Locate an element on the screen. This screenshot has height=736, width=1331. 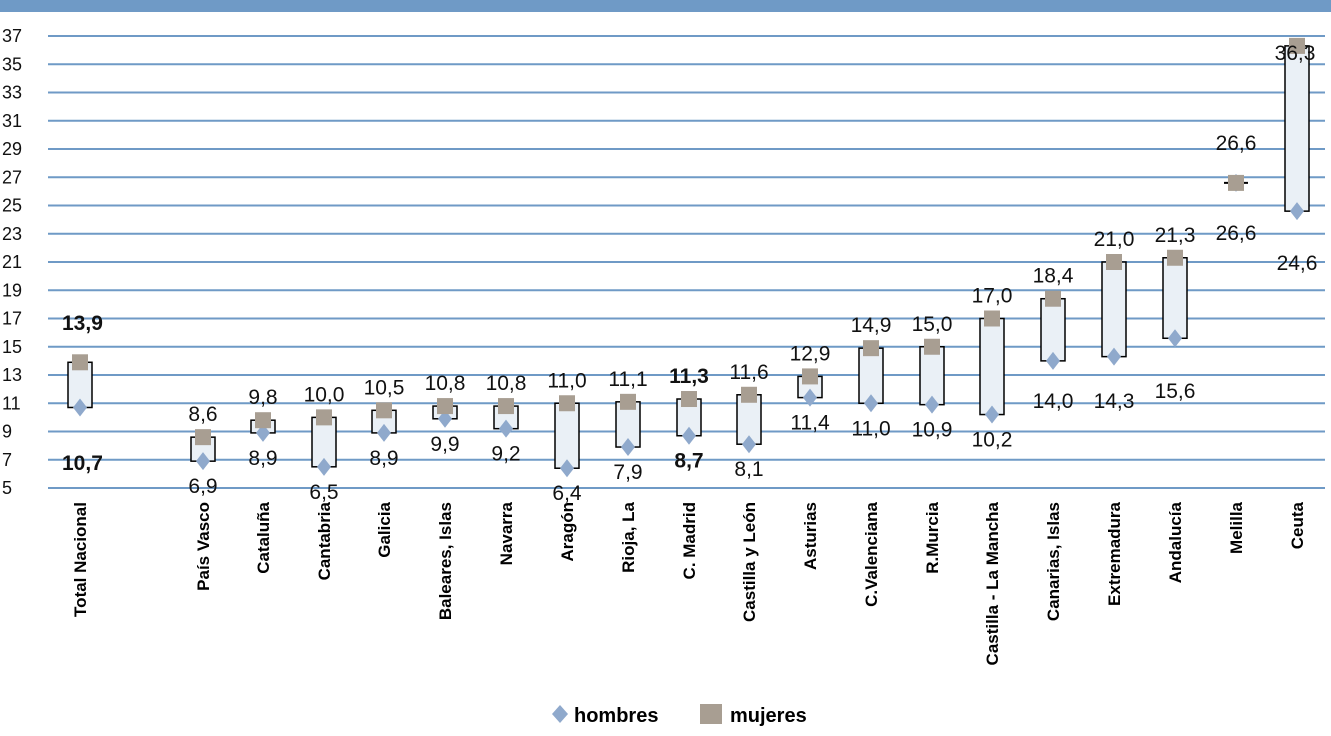
hombres-value-label: 6,5 is located at coordinates (323, 492).